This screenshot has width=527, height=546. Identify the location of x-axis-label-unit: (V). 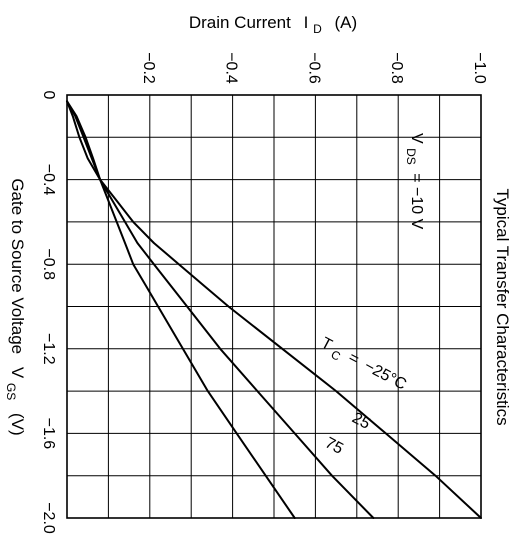
(17, 424).